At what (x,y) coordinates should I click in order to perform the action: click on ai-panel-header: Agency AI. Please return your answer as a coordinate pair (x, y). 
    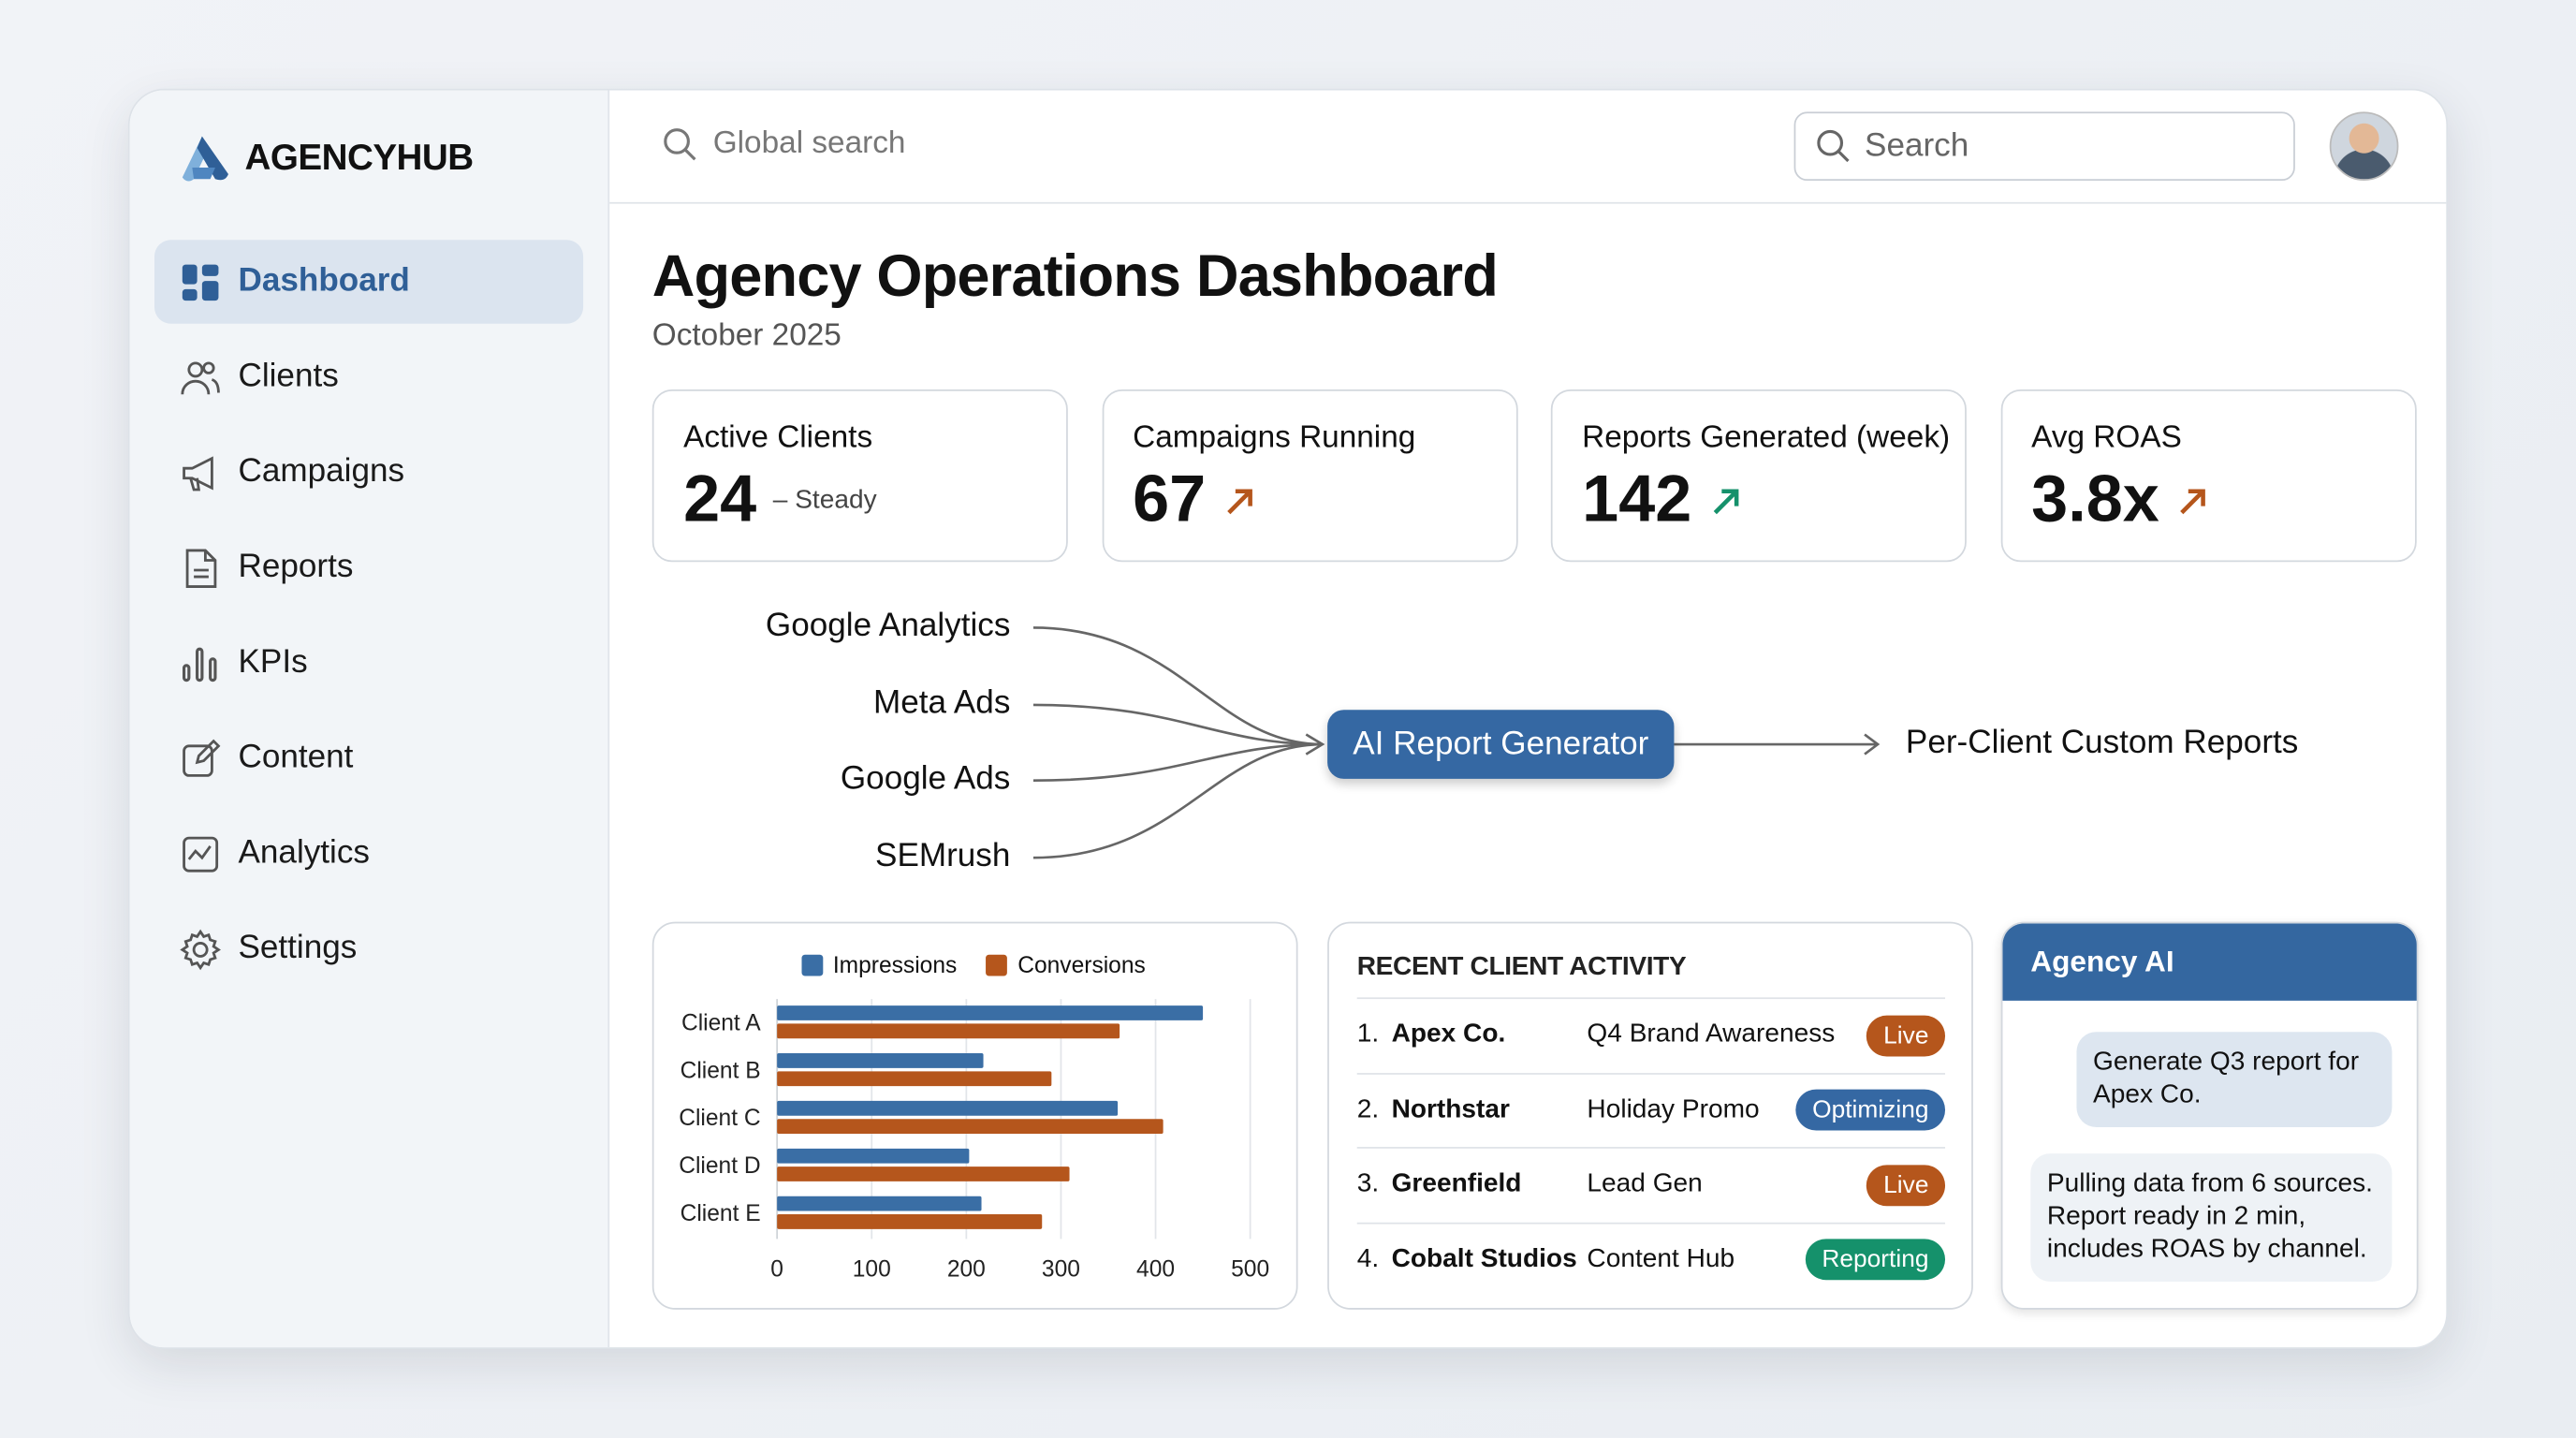
    Looking at the image, I should click on (2209, 962).